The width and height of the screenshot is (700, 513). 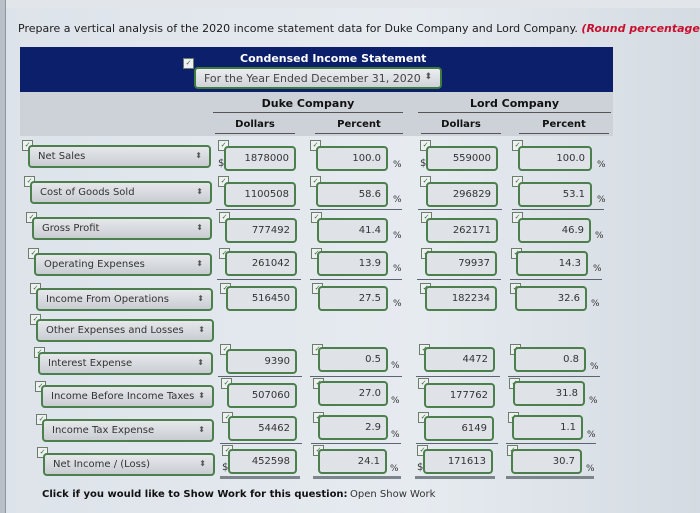 What do you see at coordinates (260, 158) in the screenshot?
I see `duke-dollars-input: 1878000` at bounding box center [260, 158].